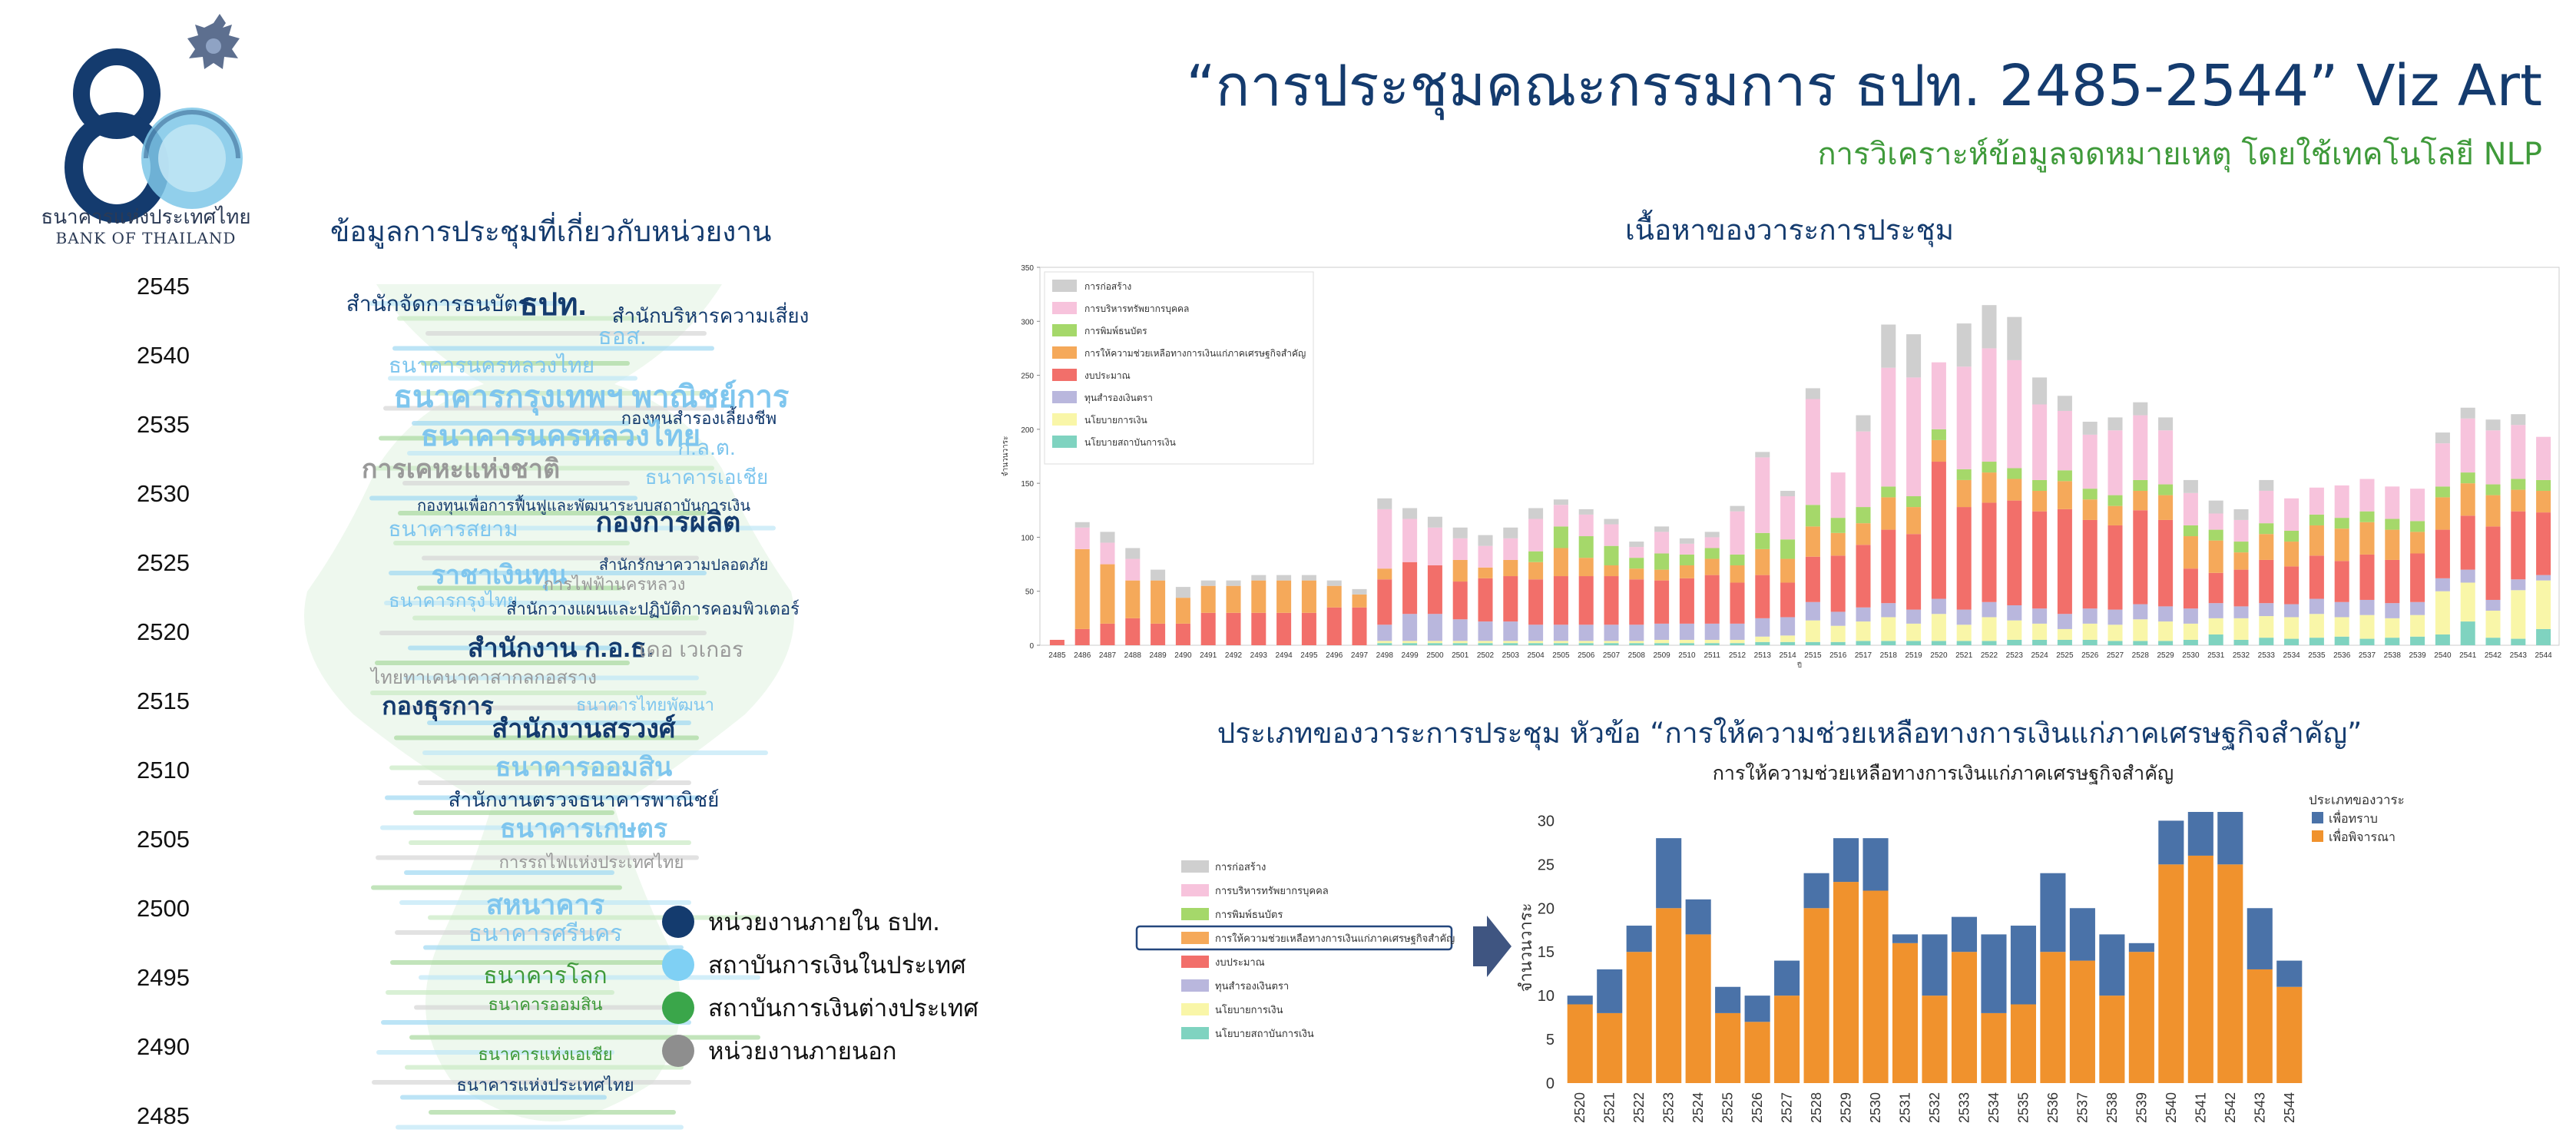  What do you see at coordinates (561, 648) in the screenshot?
I see `wordcloud-word: สำนักงาน ก.อ.ธ.` at bounding box center [561, 648].